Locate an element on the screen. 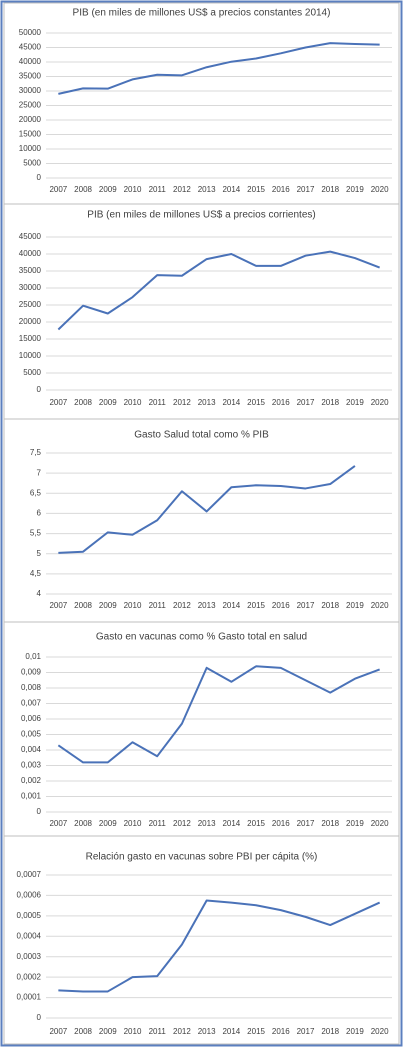  y-tick-label: 20000 is located at coordinates (30, 321).